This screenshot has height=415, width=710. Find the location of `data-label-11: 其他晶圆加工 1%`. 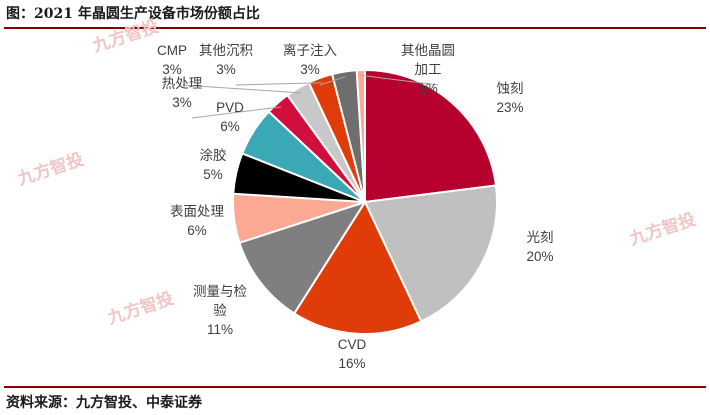

data-label-11: 其他晶圆加工 1% is located at coordinates (428, 69).